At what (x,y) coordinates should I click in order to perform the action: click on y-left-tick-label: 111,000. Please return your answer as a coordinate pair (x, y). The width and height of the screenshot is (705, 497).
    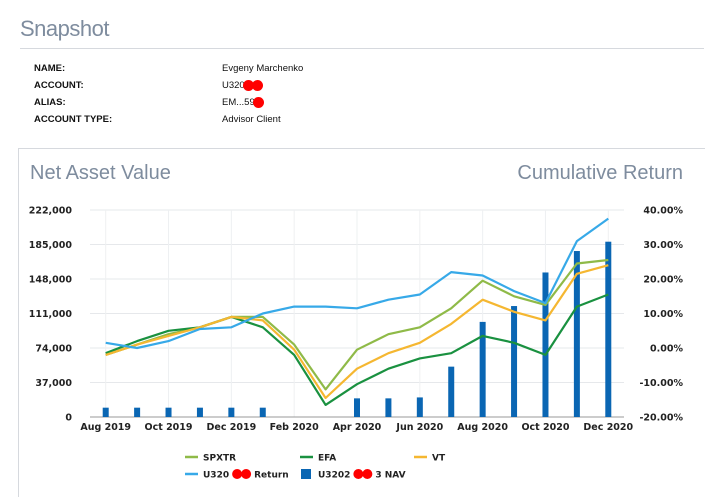
    Looking at the image, I should click on (51, 314).